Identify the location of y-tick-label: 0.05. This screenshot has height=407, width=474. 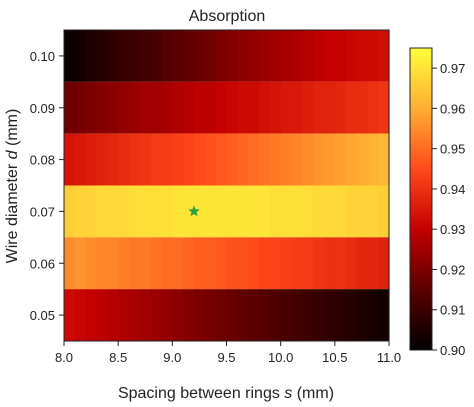
(42, 315).